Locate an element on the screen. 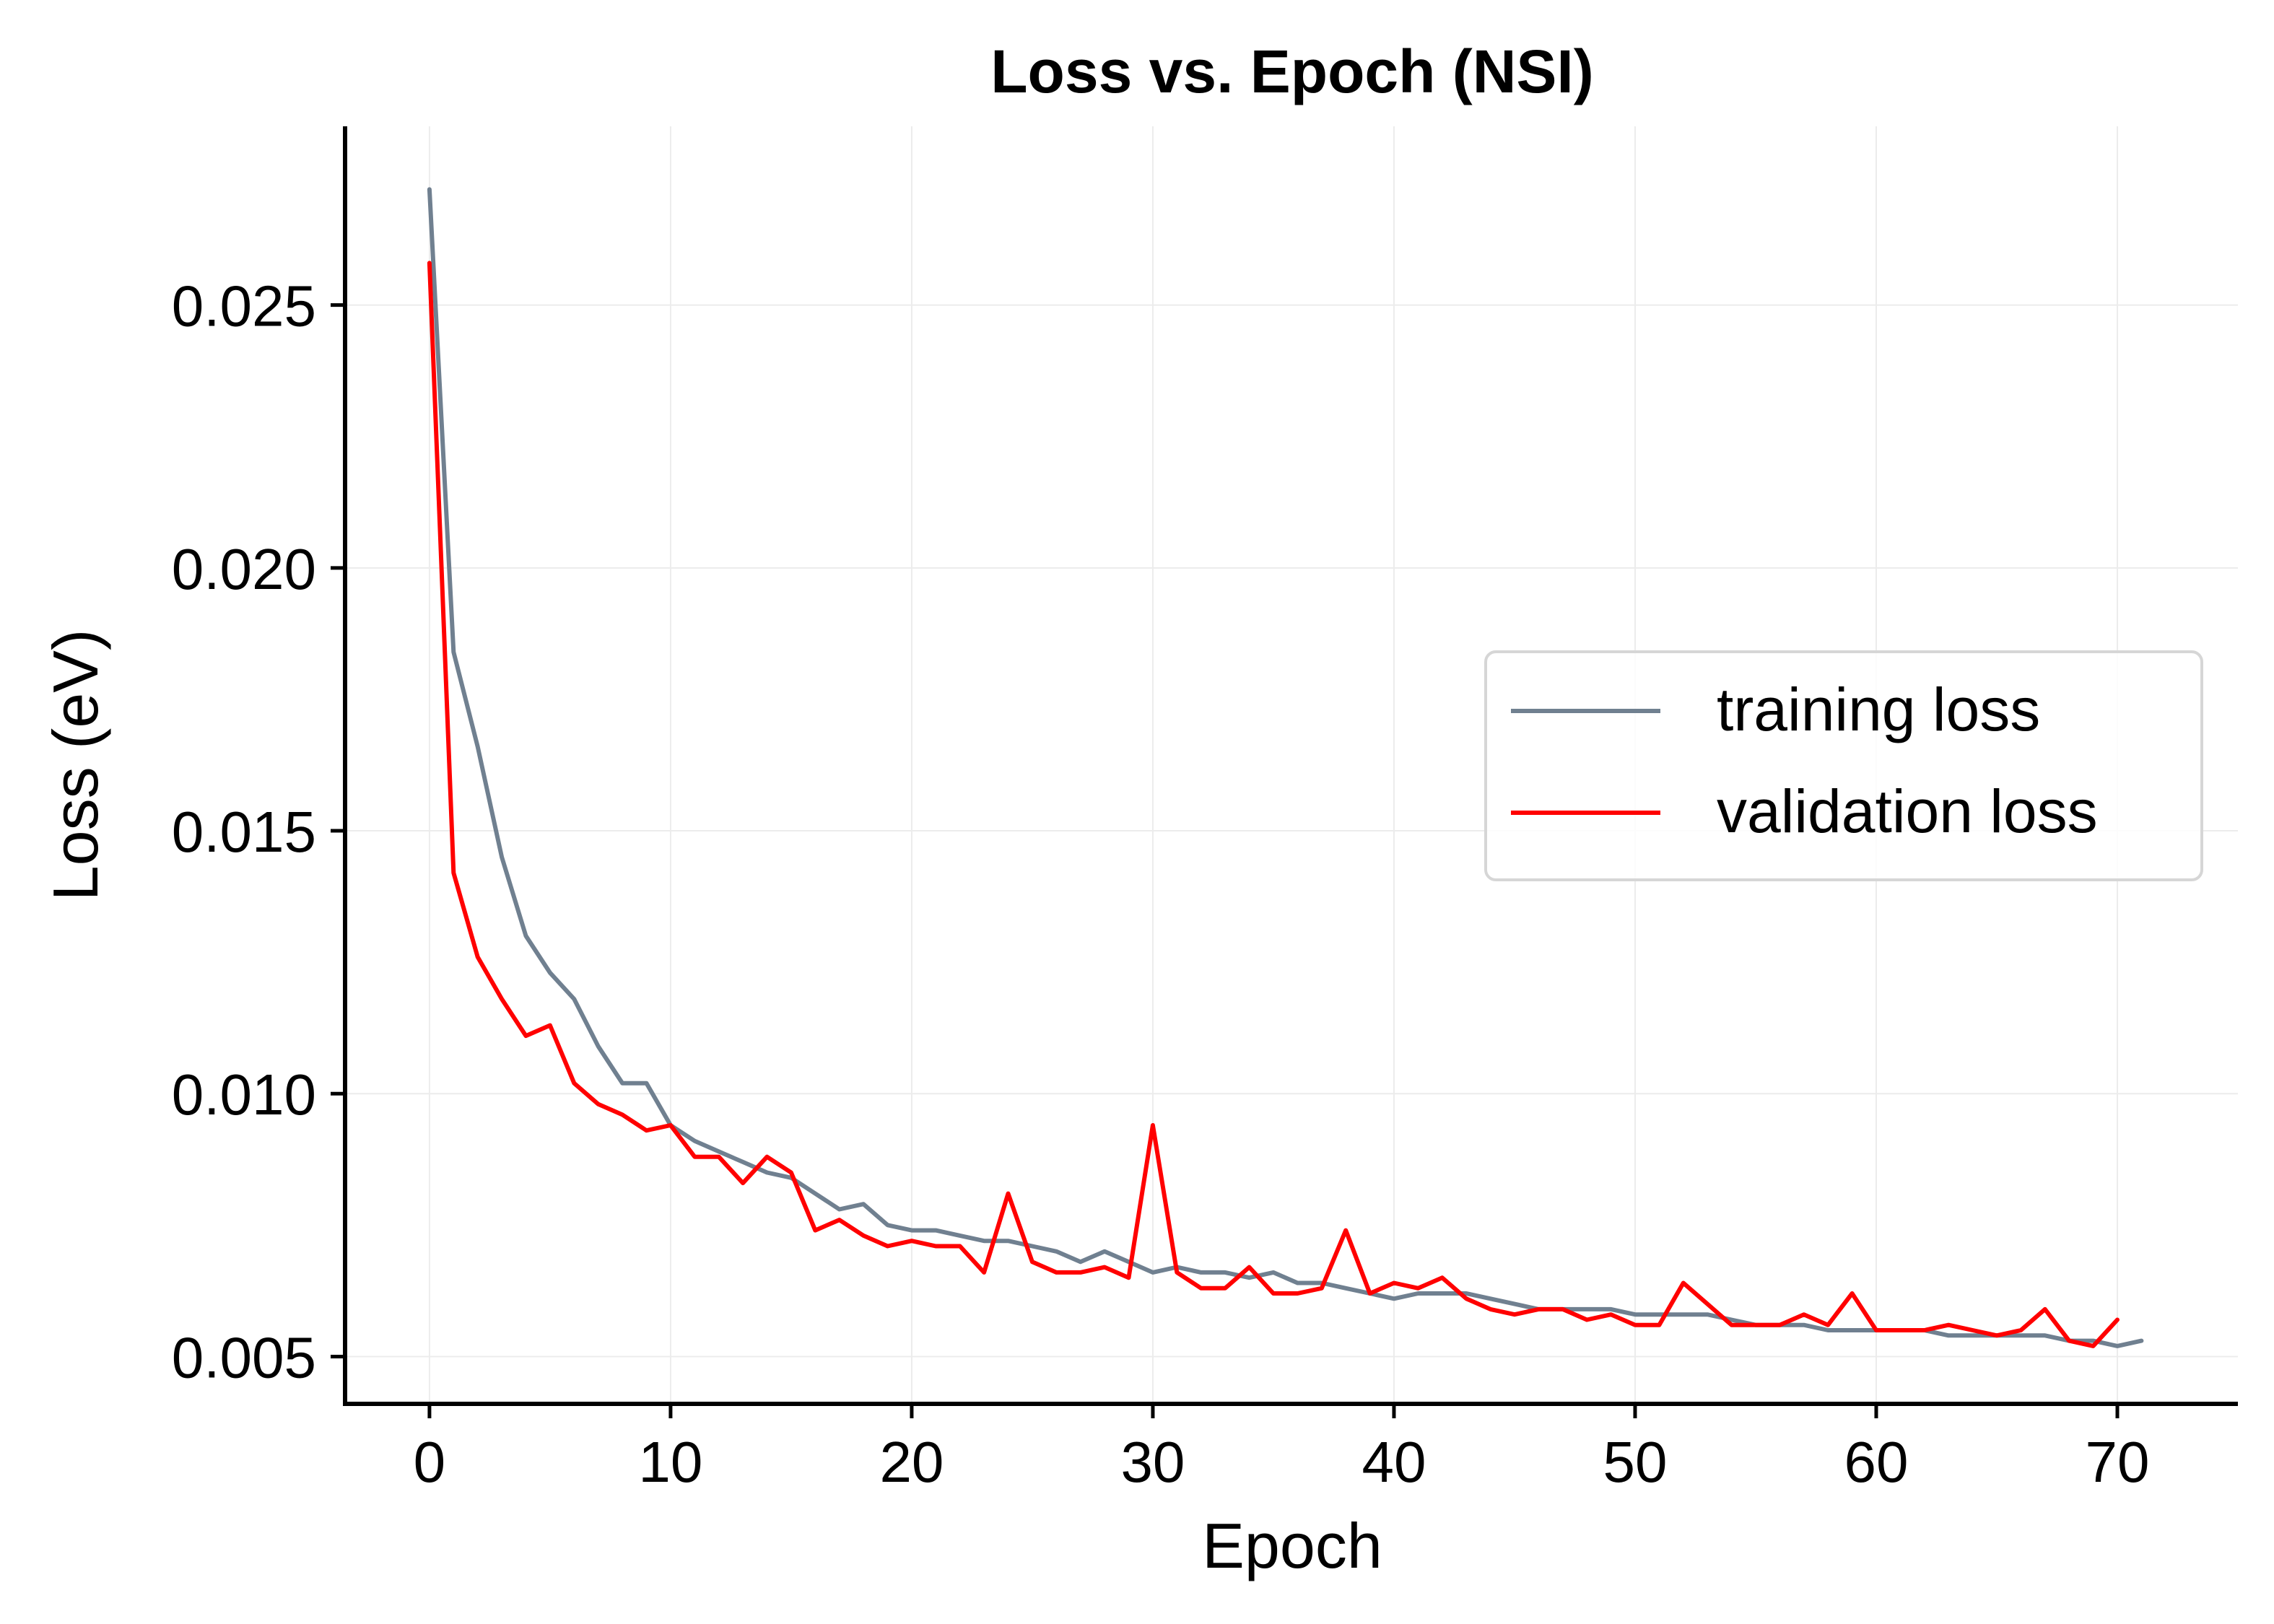 The image size is (2274, 1624). y-tick-label: 0.005 is located at coordinates (244, 1357).